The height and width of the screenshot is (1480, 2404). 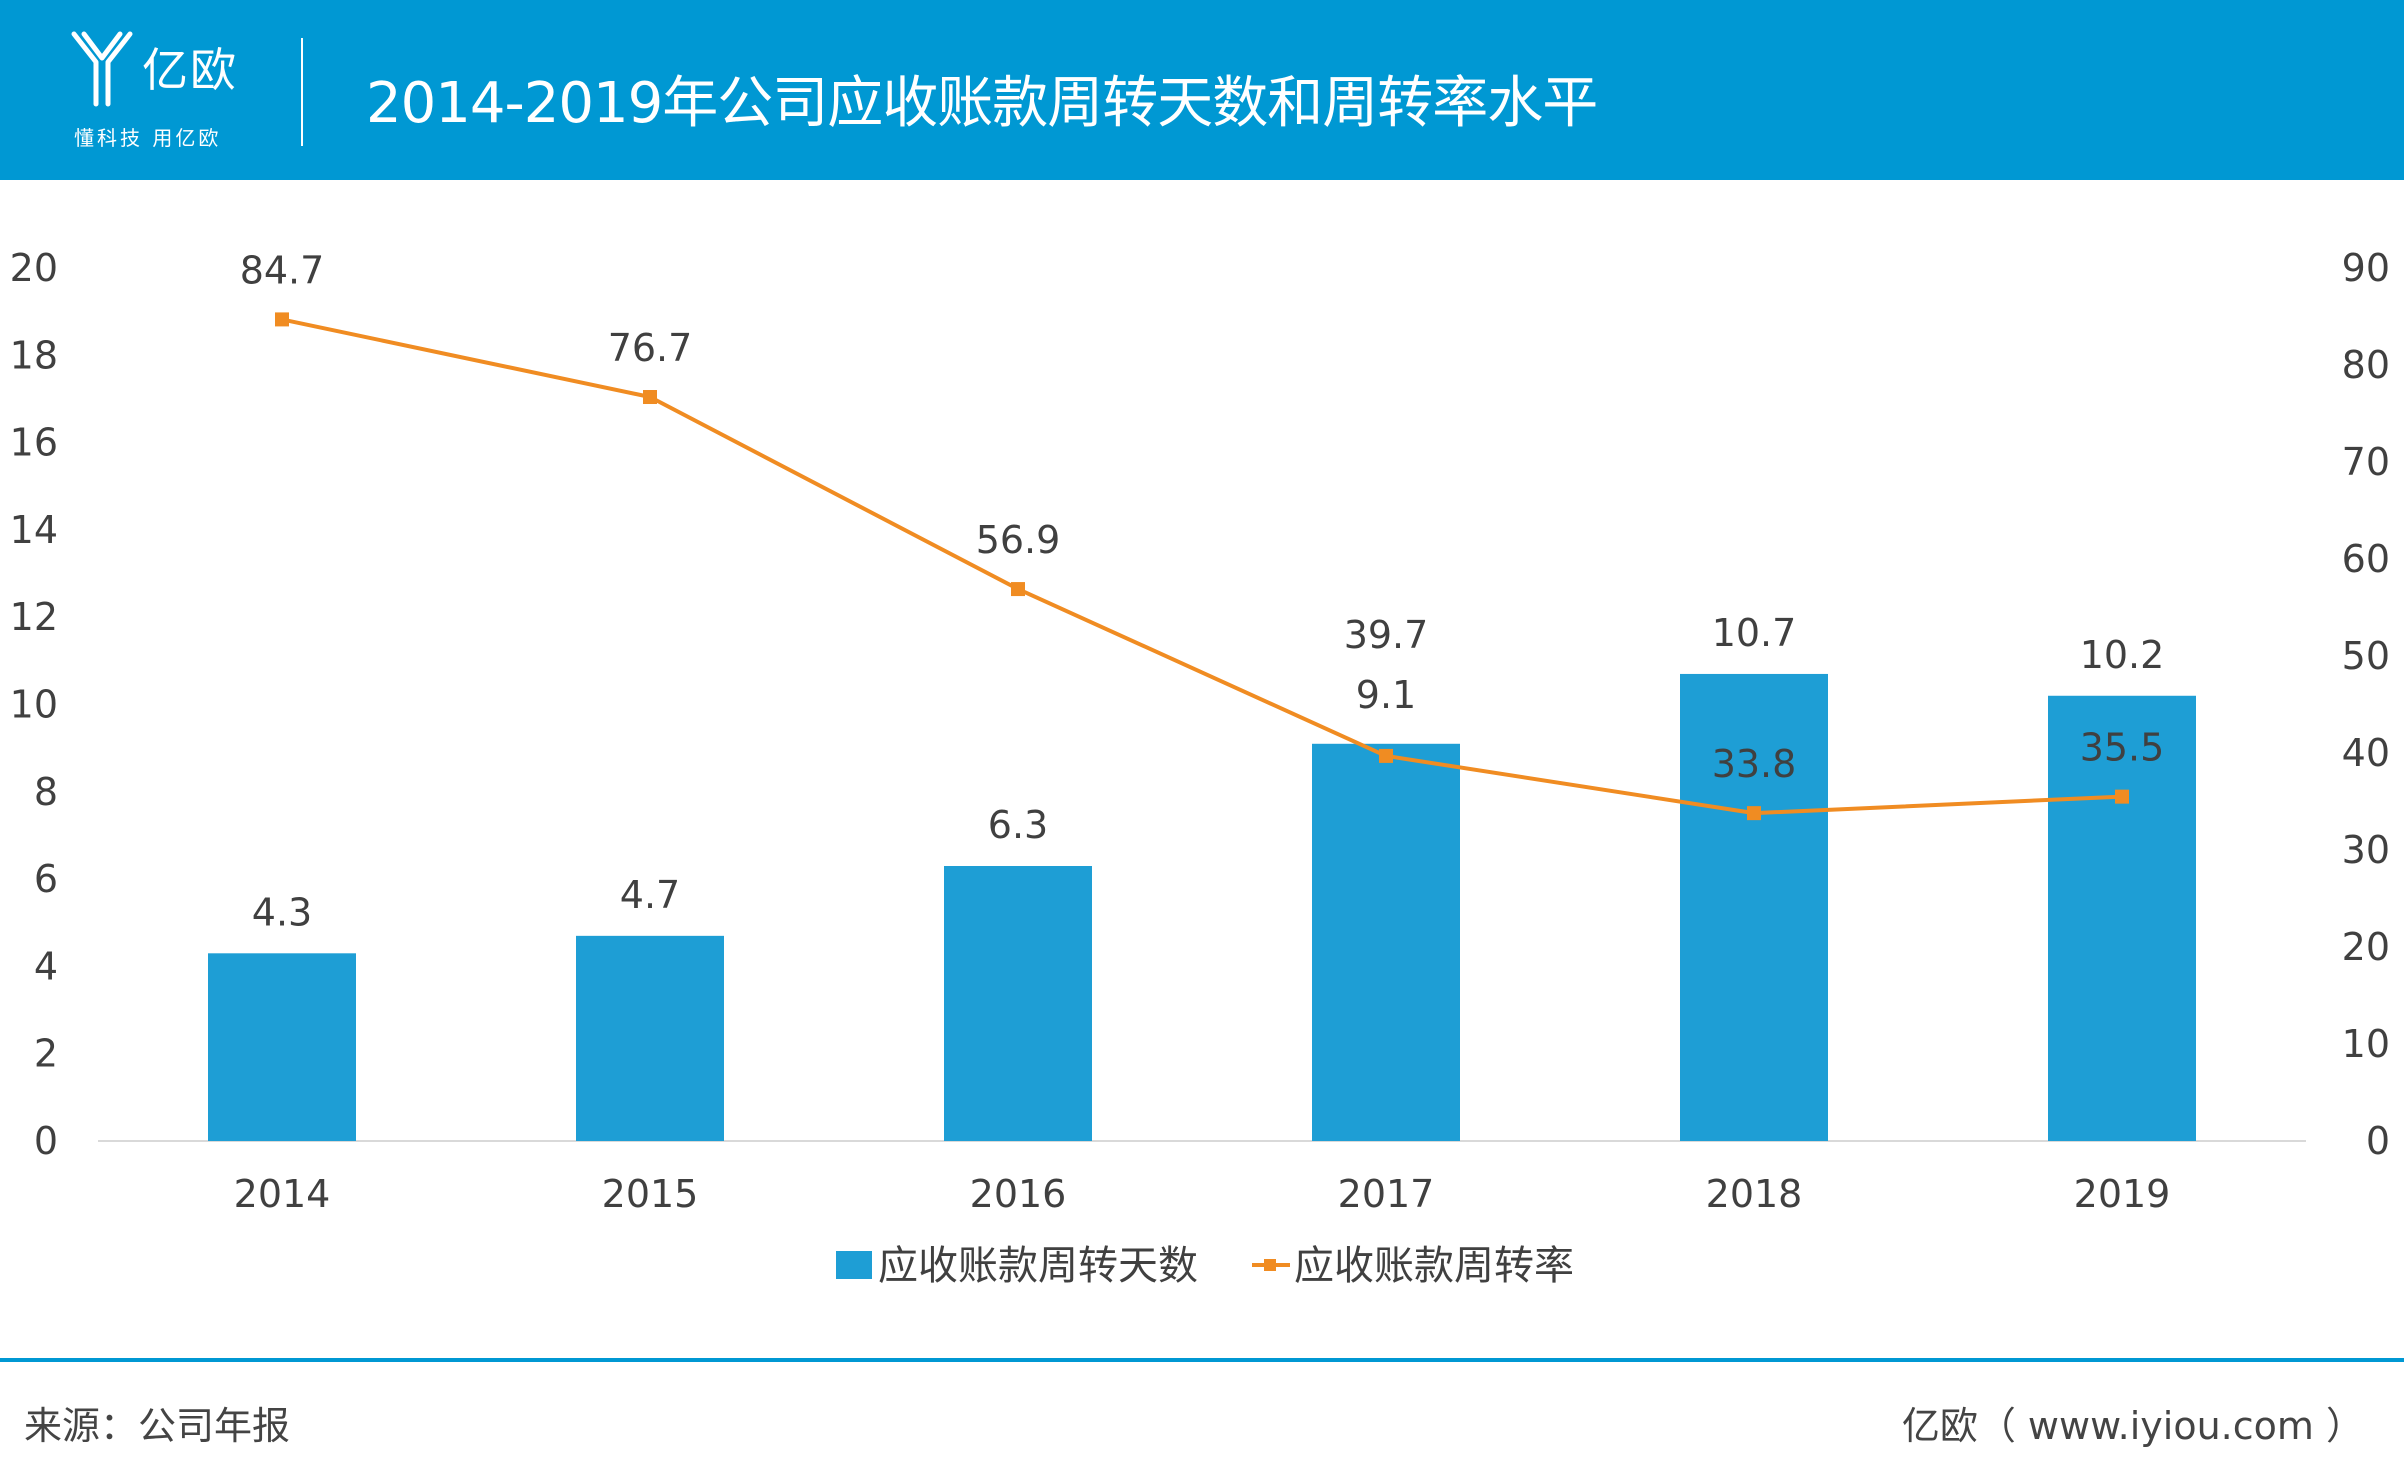 I want to click on brand-name: 亿欧, so click(x=190, y=70).